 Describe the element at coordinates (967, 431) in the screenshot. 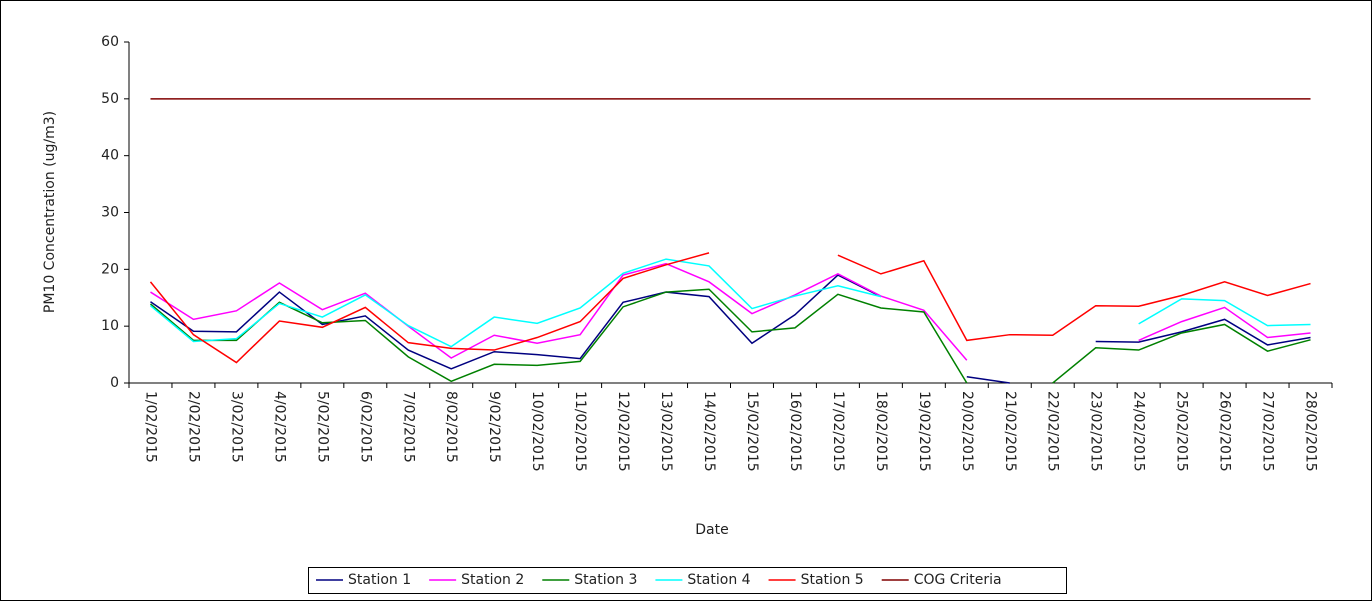

I see `x-tick-label: 20/02/2015` at that location.